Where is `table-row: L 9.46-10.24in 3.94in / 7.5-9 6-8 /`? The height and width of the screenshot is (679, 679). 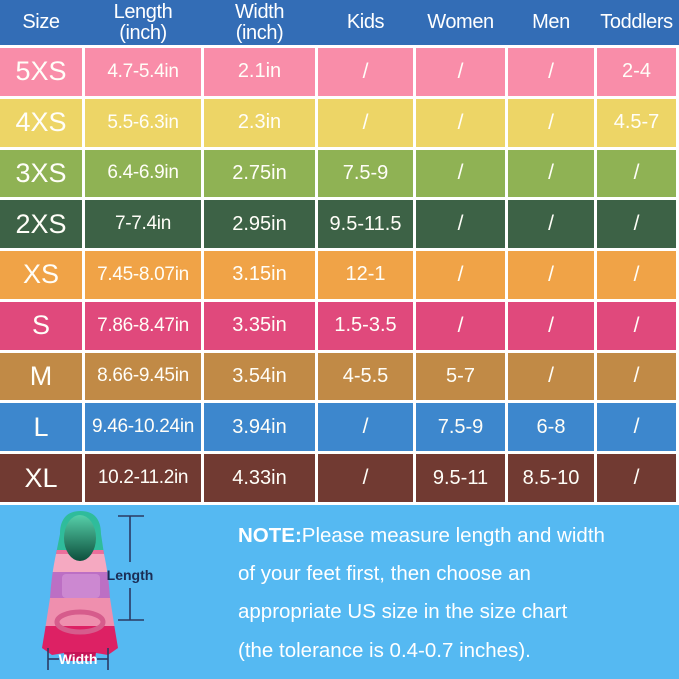
table-row: L 9.46-10.24in 3.94in / 7.5-9 6-8 / is located at coordinates (339, 429).